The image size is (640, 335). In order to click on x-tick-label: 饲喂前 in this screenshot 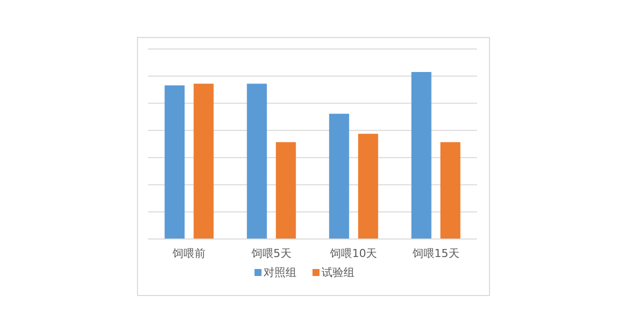, I will do `click(189, 253)`.